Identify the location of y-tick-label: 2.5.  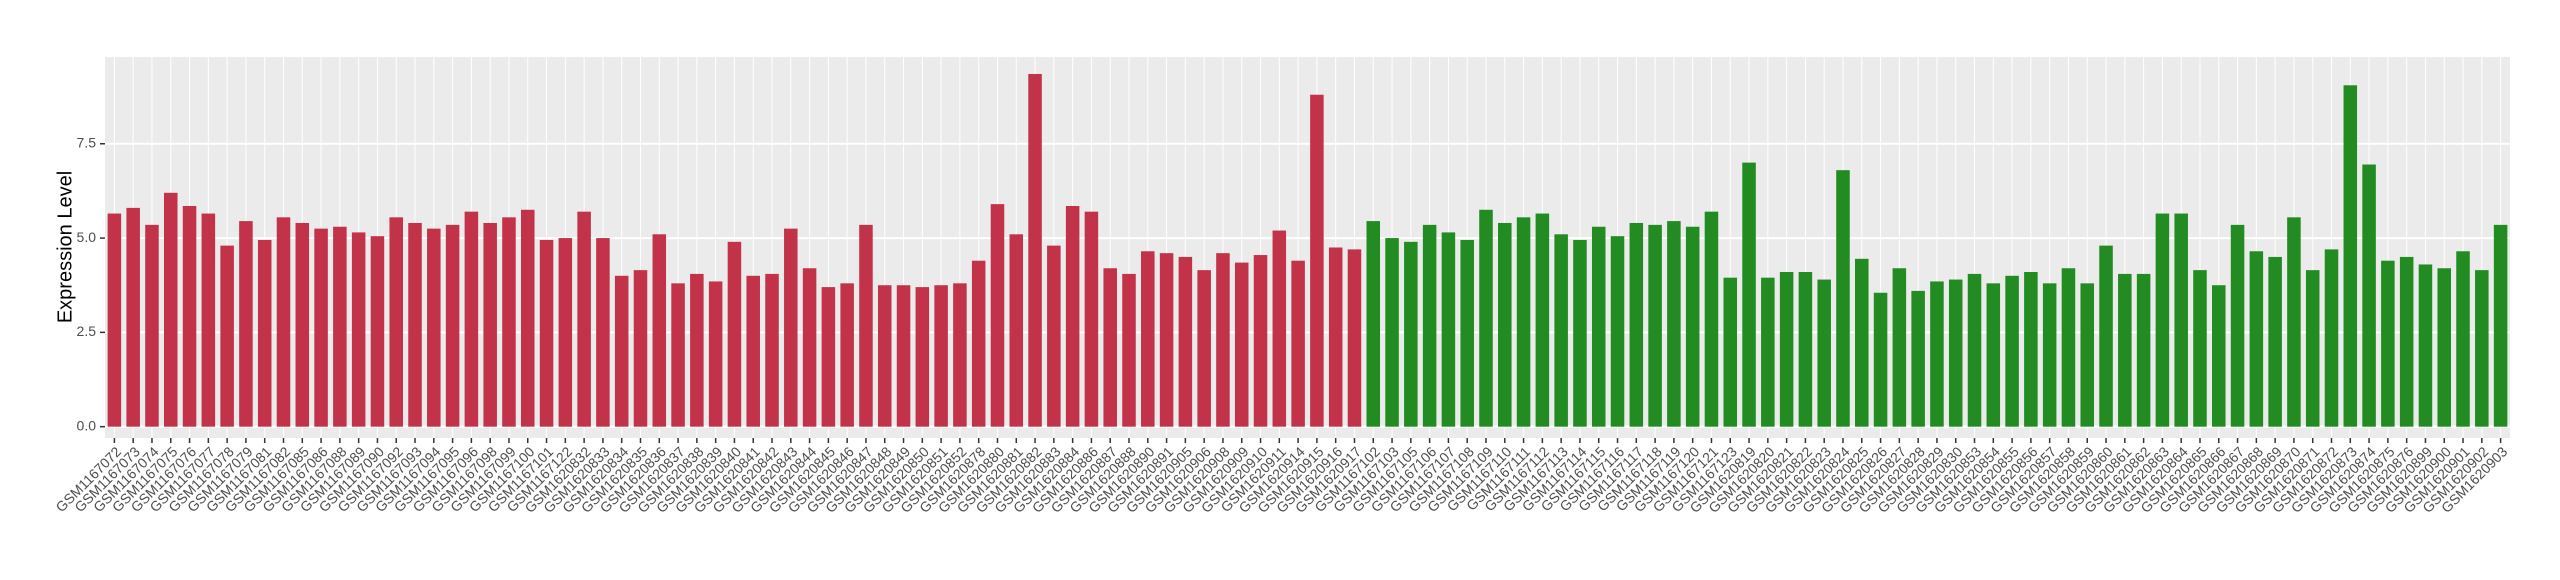
(87, 331).